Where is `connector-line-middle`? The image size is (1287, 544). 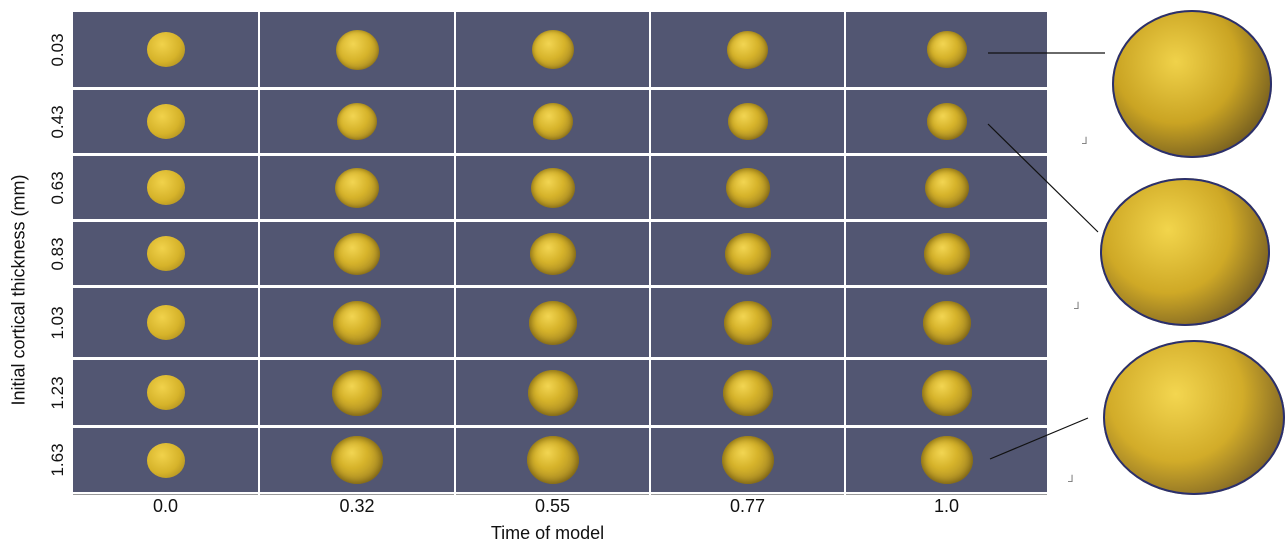 connector-line-middle is located at coordinates (1043, 178).